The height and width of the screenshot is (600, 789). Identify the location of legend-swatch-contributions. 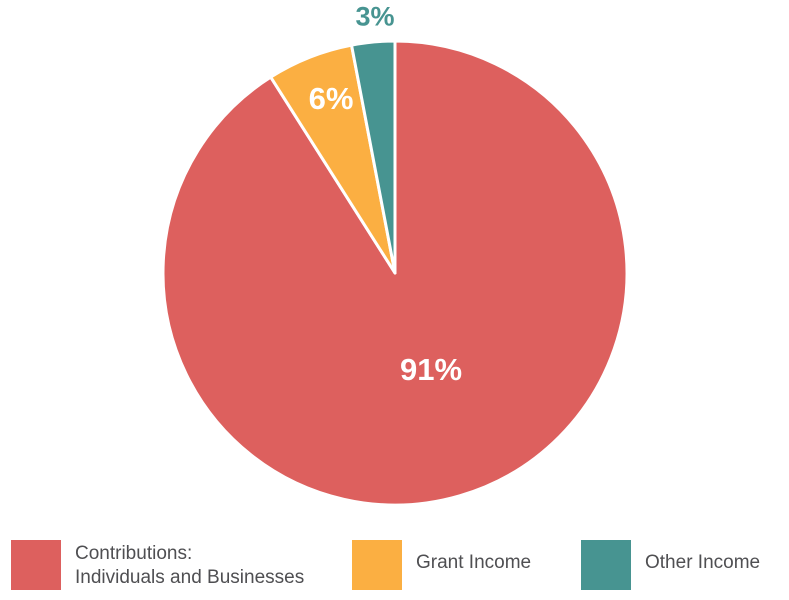
(36, 565).